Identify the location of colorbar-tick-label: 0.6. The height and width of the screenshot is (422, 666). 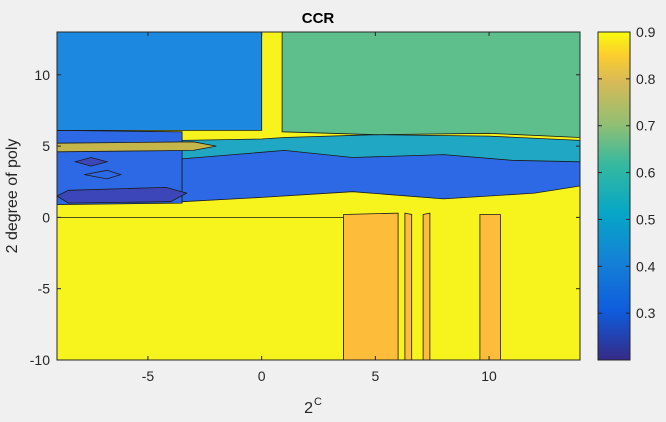
(646, 173).